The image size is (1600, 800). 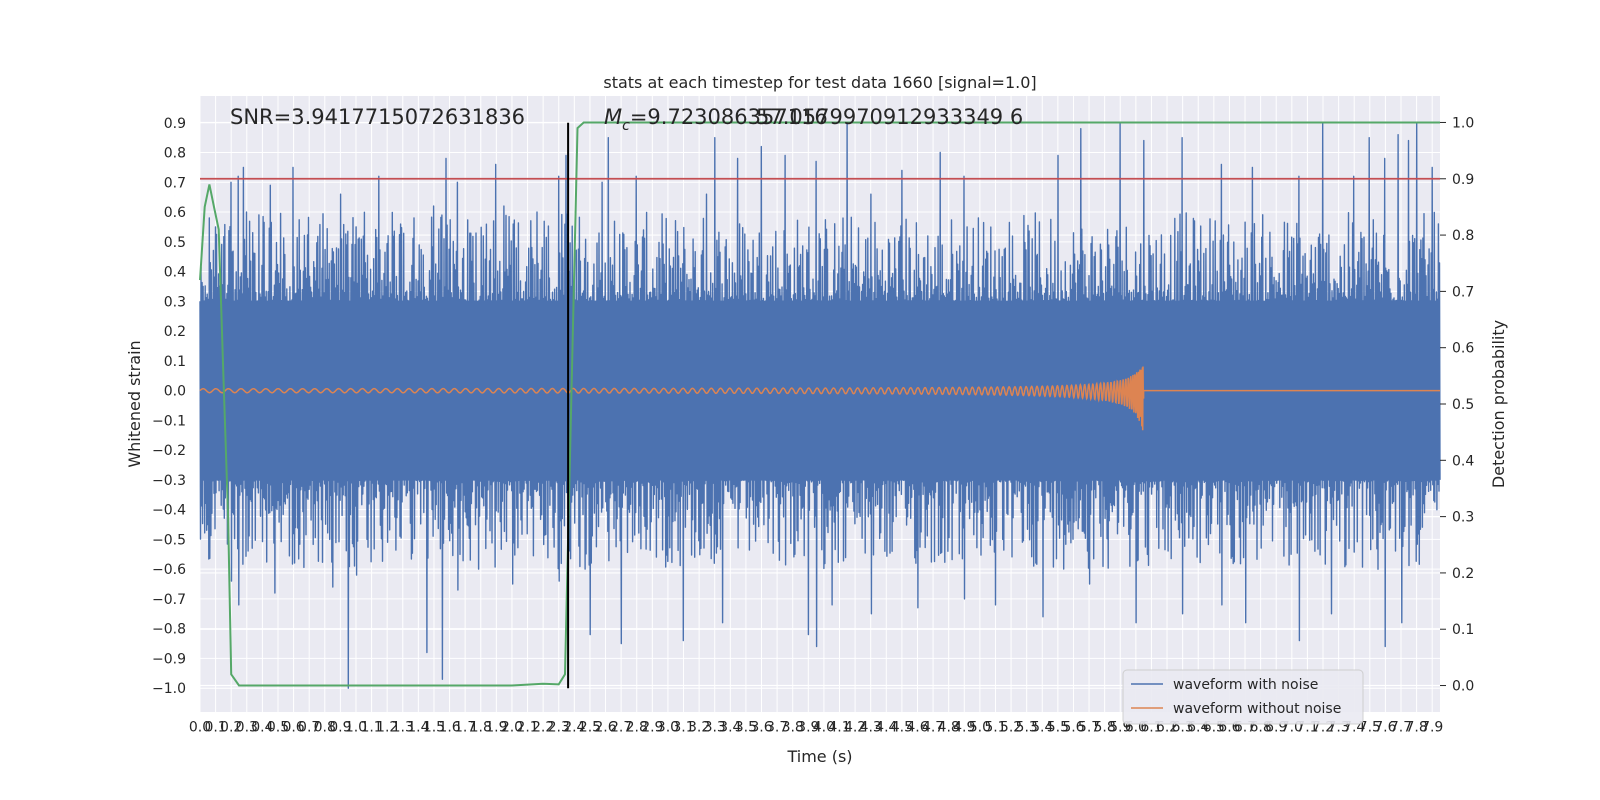 I want to click on legend-label-clean: waveform without noise, so click(x=1257, y=709).